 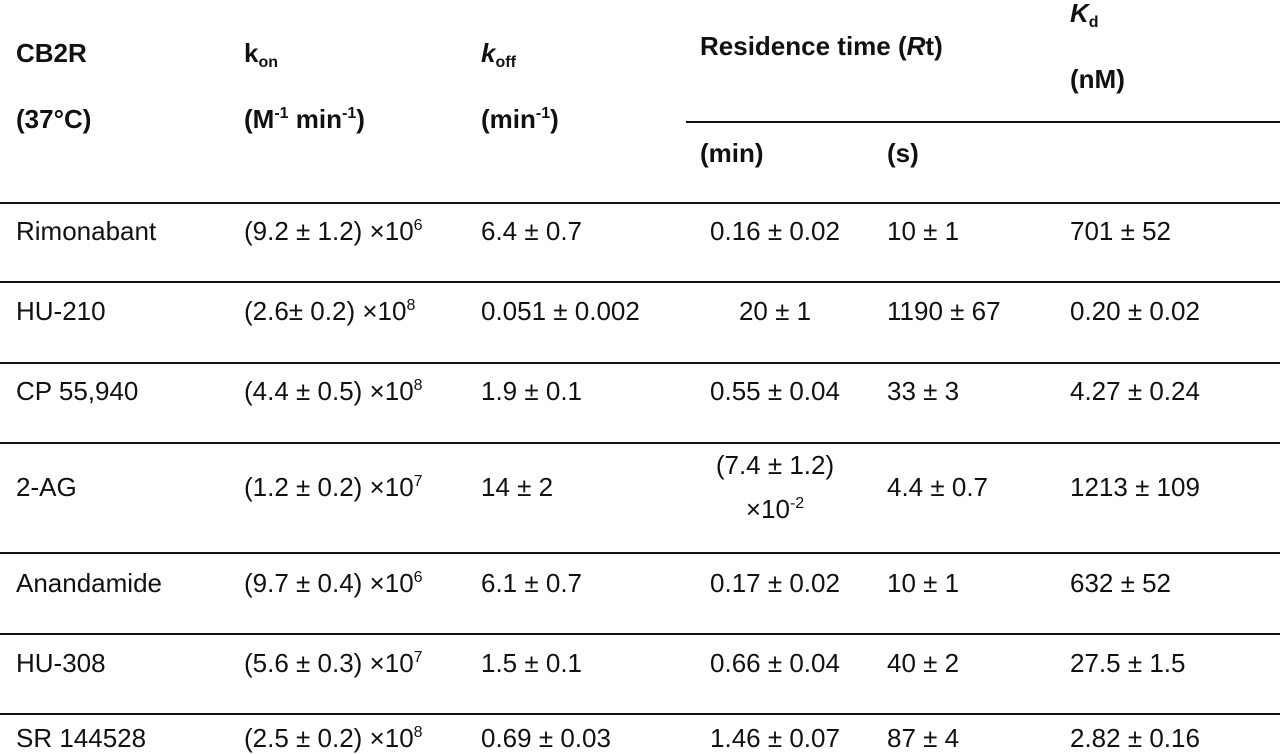 What do you see at coordinates (498, 54) in the screenshot?
I see `header-koff: koff` at bounding box center [498, 54].